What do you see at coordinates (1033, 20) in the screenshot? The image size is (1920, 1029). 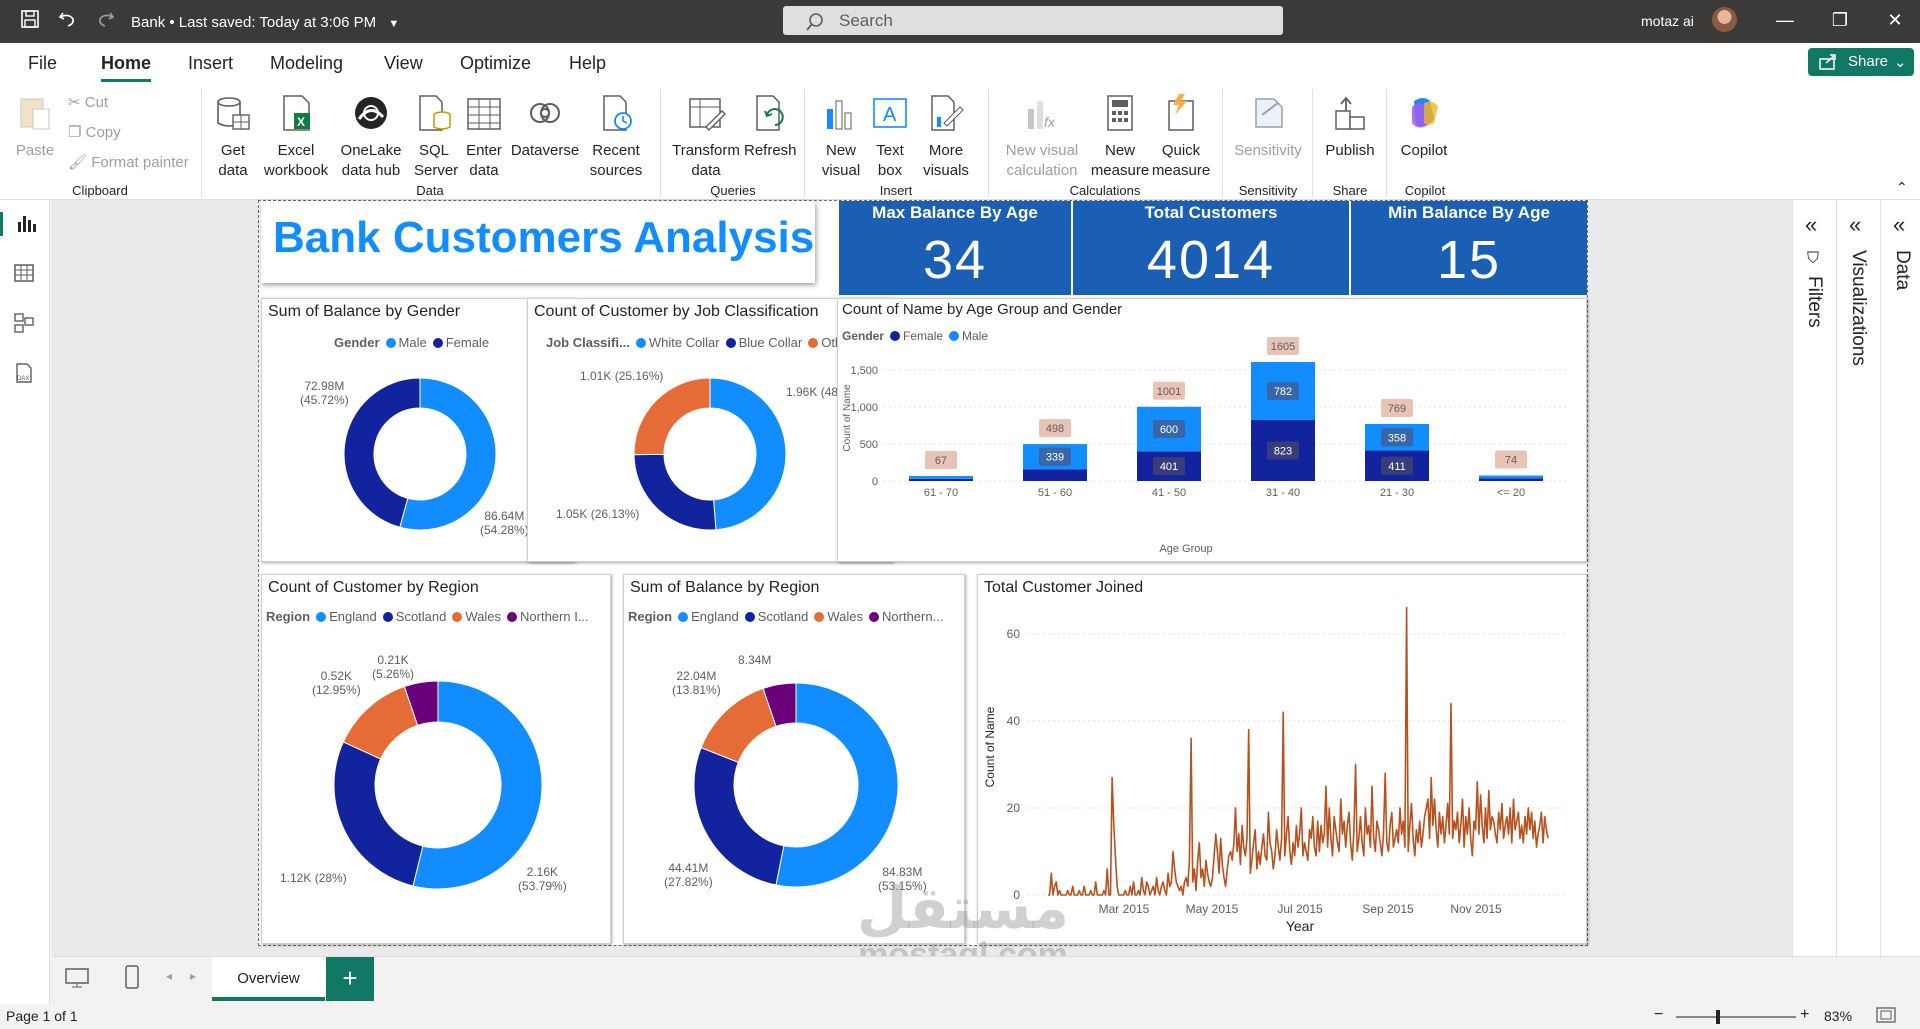 I see `search-input: Search` at bounding box center [1033, 20].